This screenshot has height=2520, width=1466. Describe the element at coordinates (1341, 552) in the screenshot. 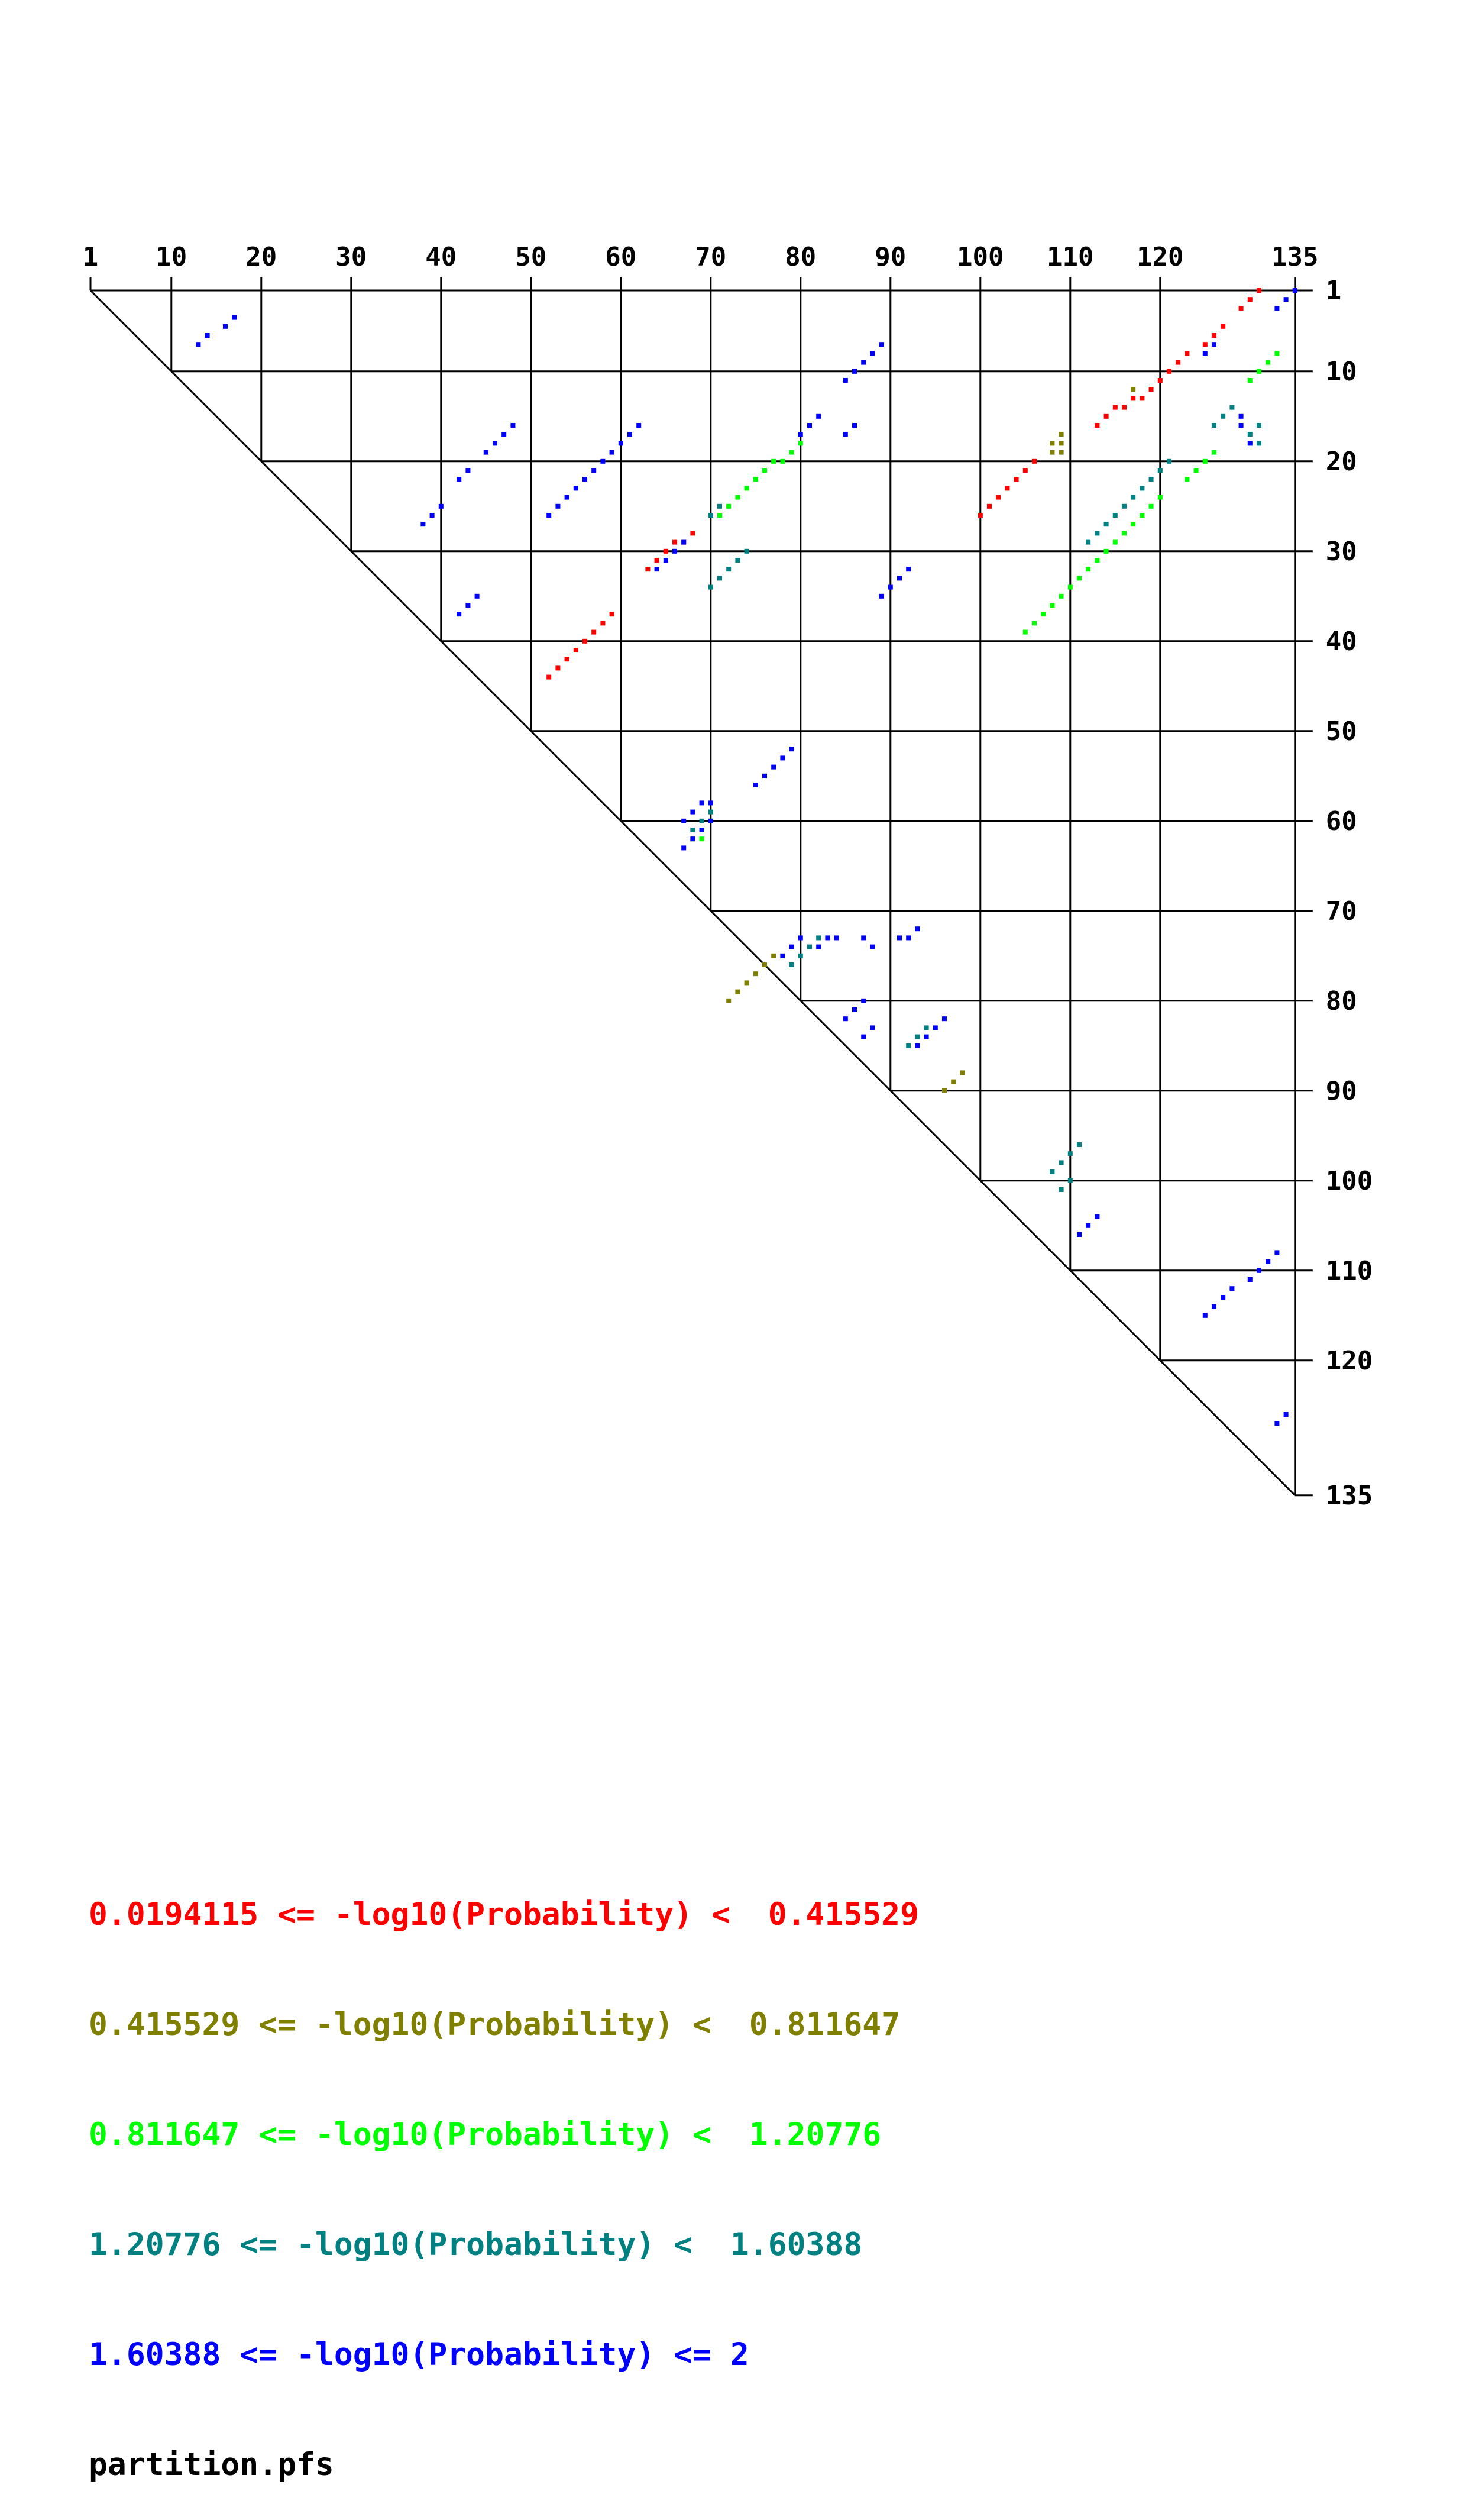

I see `right-tick-label: 30` at that location.